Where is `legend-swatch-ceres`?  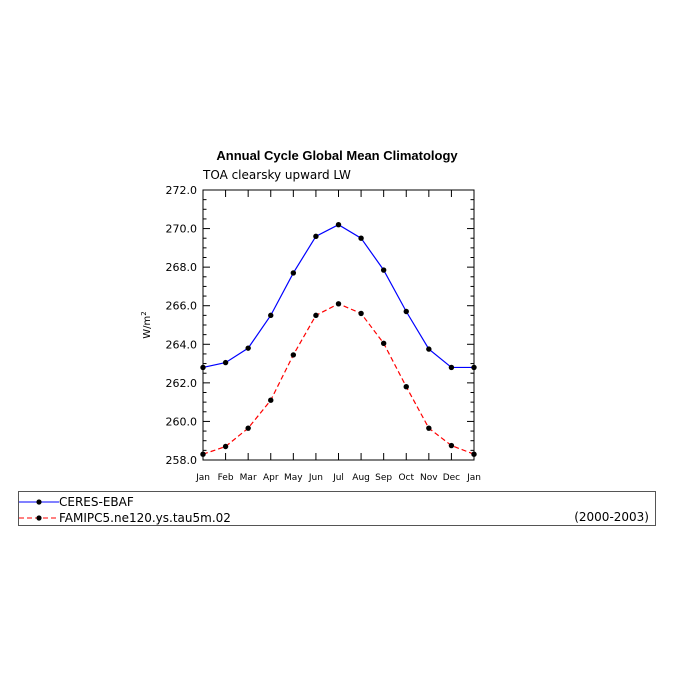
legend-swatch-ceres is located at coordinates (39, 502).